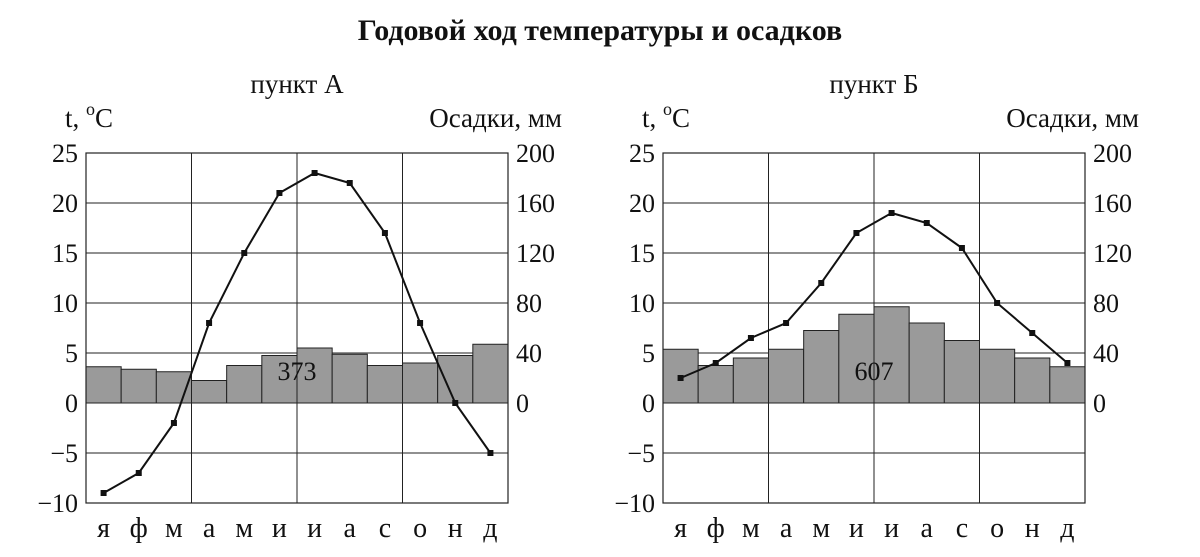  Describe the element at coordinates (65, 303) in the screenshot. I see `y-left-tick-label: 10` at that location.